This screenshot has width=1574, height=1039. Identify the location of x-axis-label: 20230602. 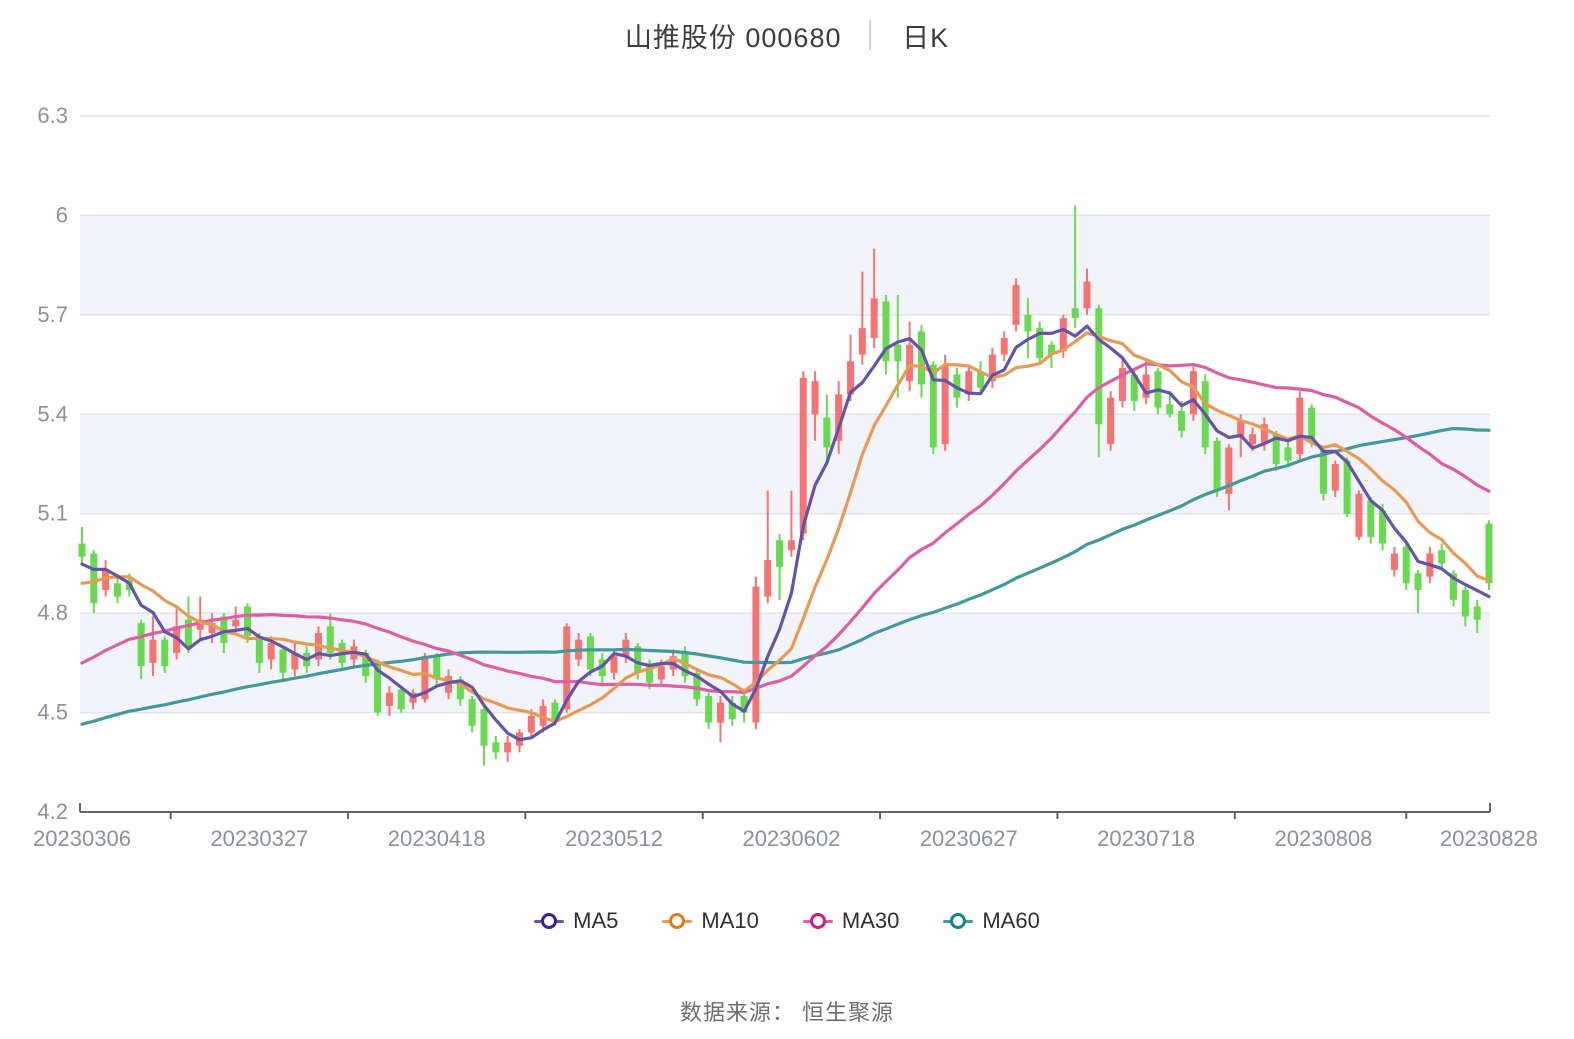
(791, 838).